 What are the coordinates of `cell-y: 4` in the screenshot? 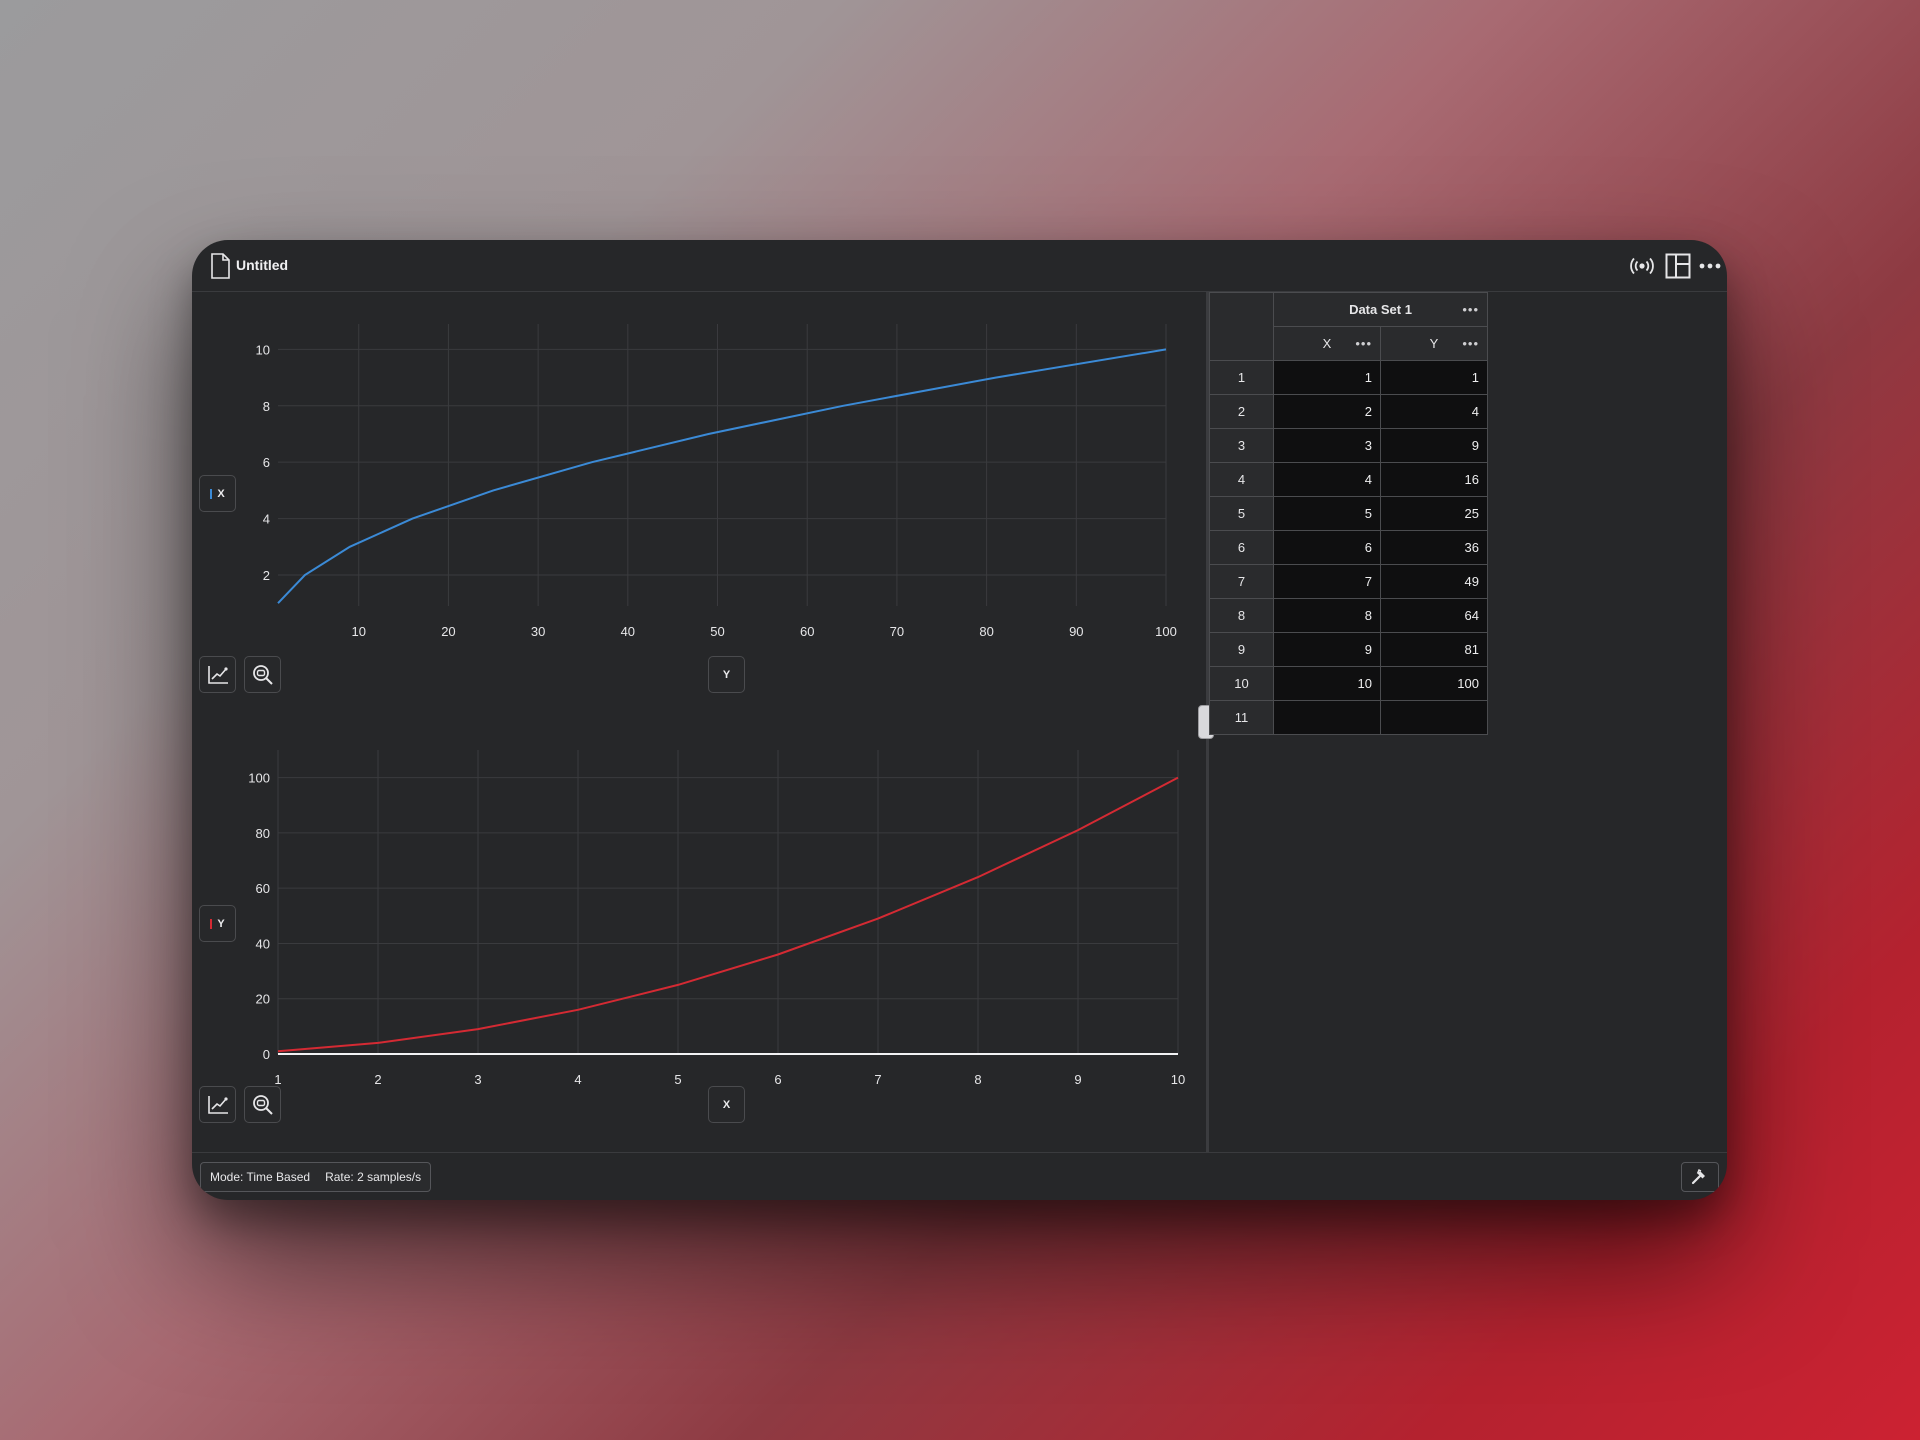 It's located at (1434, 411).